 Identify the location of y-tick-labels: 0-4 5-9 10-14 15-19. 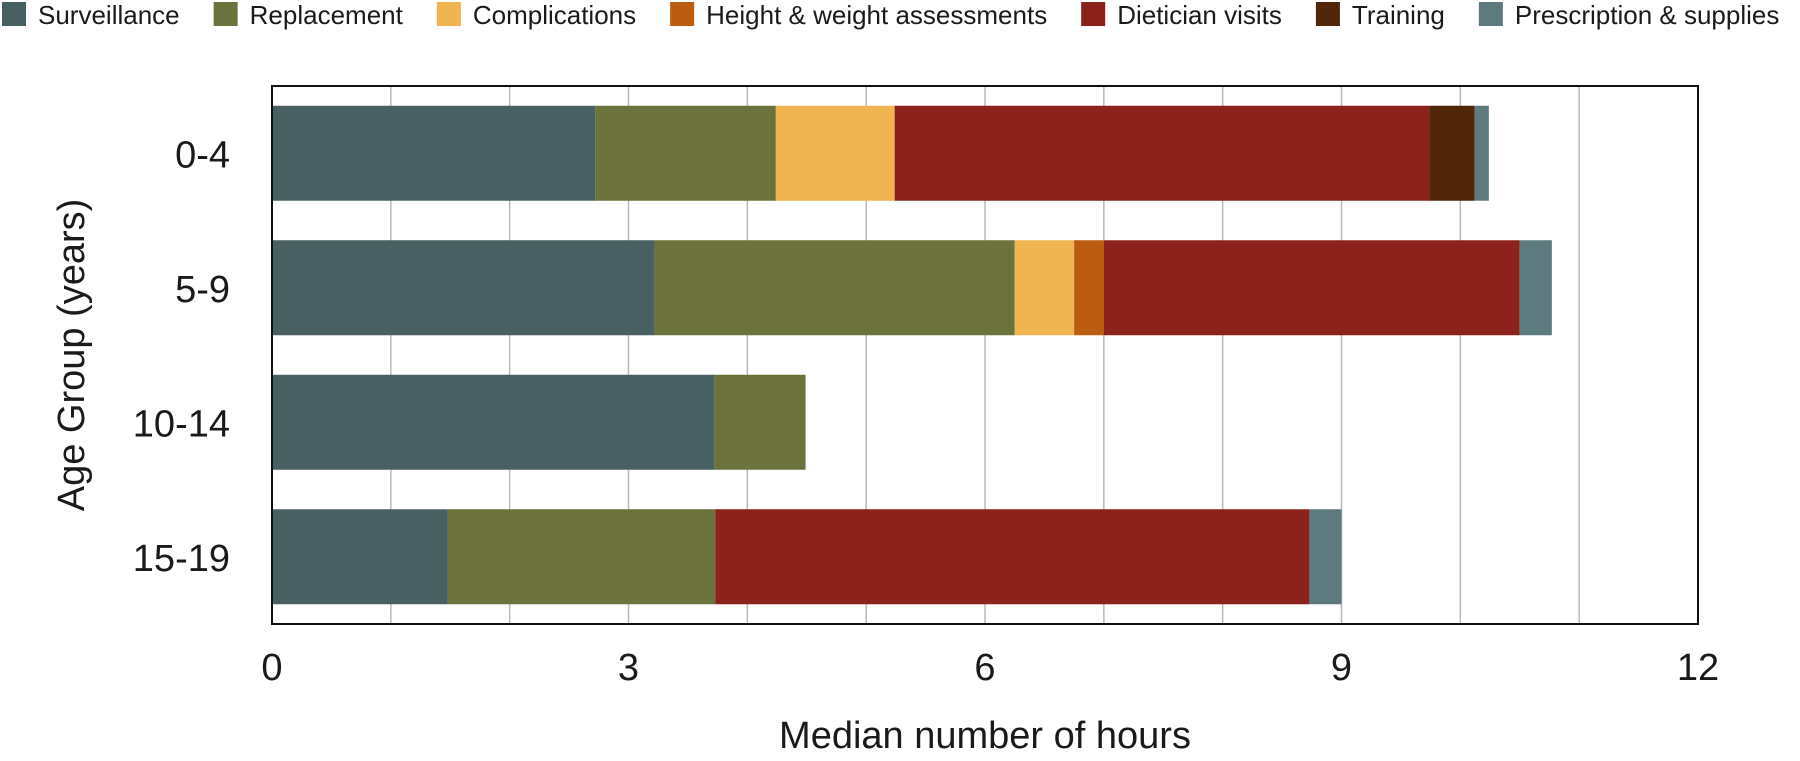
(181, 357).